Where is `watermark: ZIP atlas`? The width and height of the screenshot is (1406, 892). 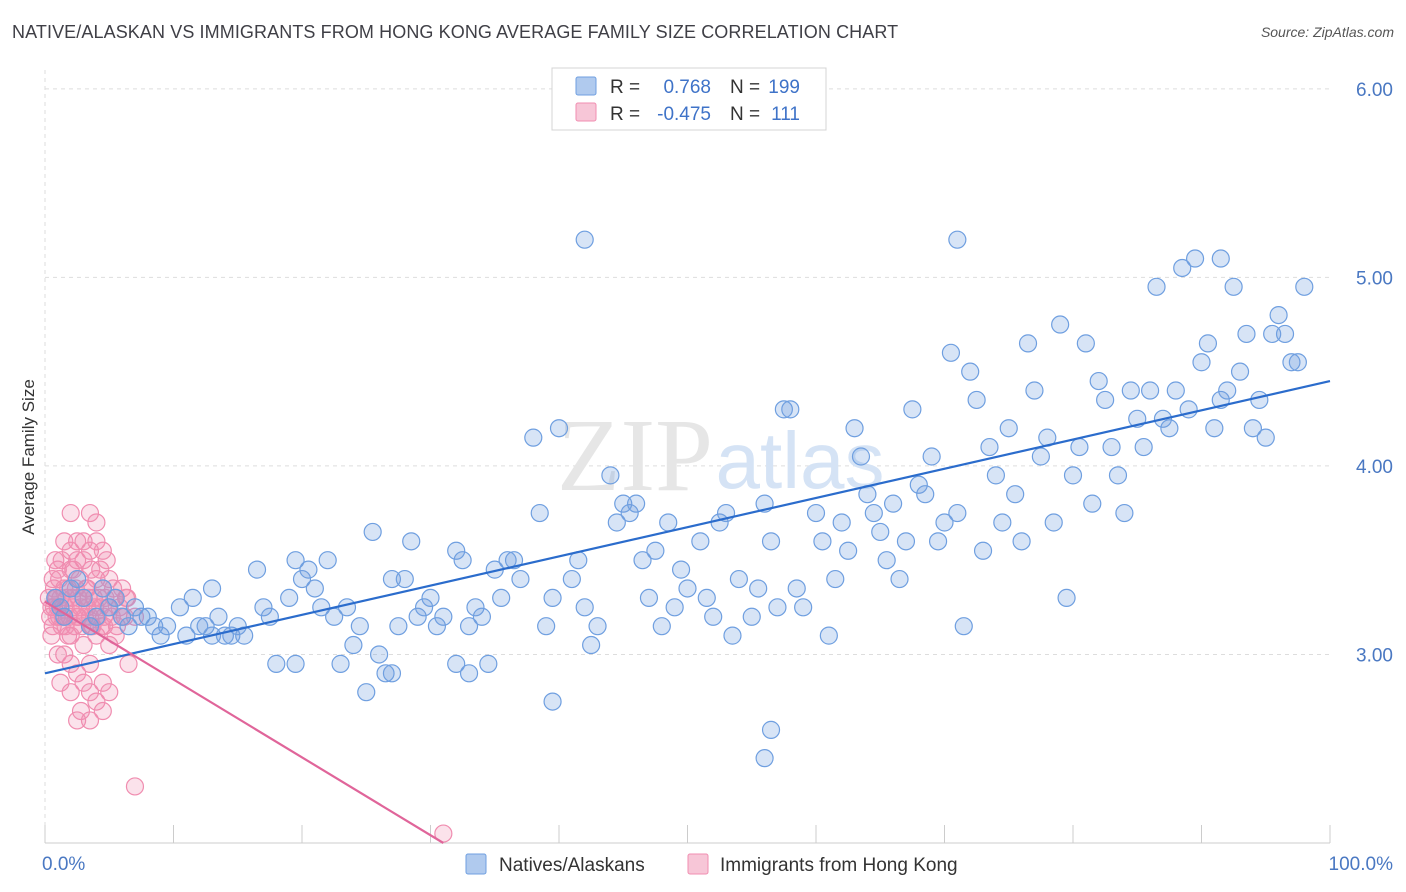 watermark: ZIP atlas is located at coordinates (720, 455).